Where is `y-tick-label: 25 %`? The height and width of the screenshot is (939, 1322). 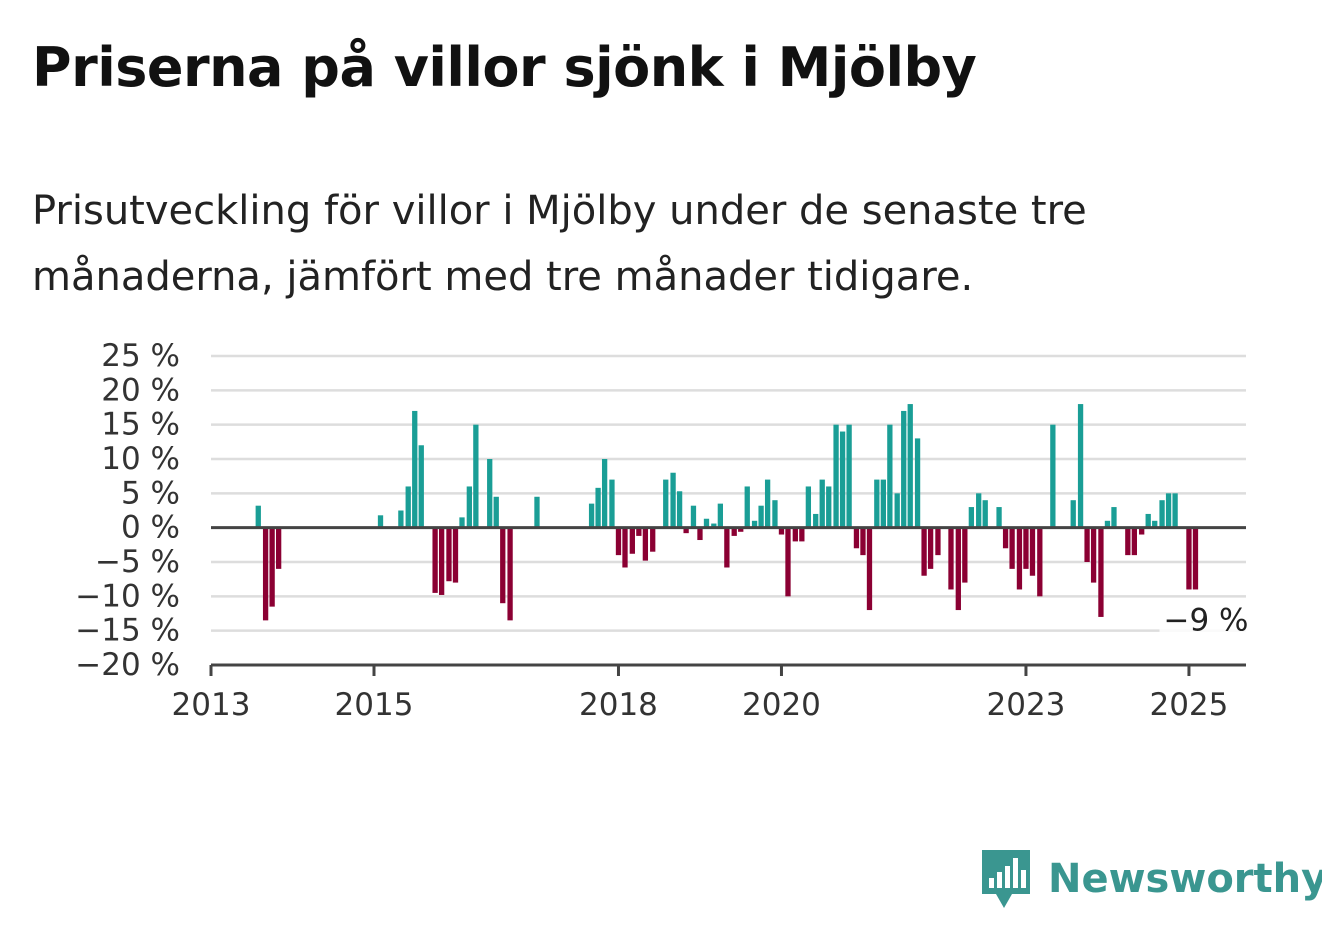 y-tick-label: 25 % is located at coordinates (140, 356).